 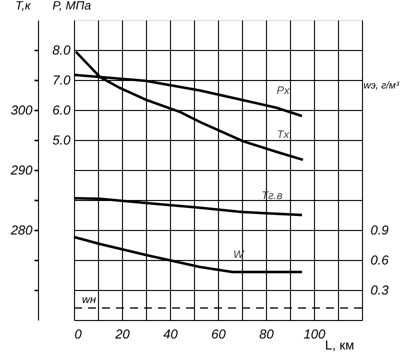 What do you see at coordinates (122, 334) in the screenshot?
I see `x-tick-label: 20` at bounding box center [122, 334].